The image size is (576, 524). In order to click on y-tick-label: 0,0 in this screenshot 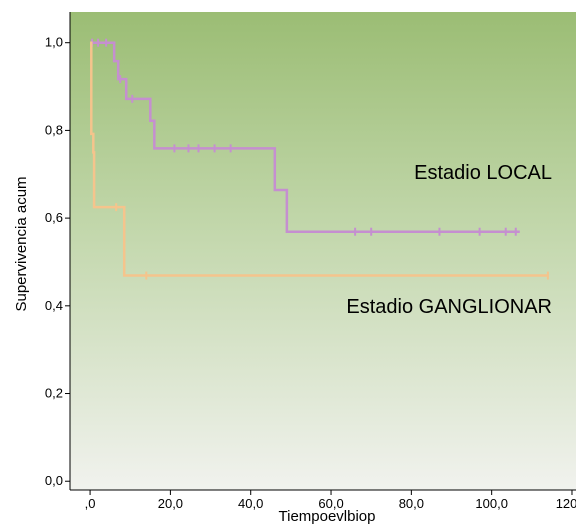, I will do `click(54, 480)`.